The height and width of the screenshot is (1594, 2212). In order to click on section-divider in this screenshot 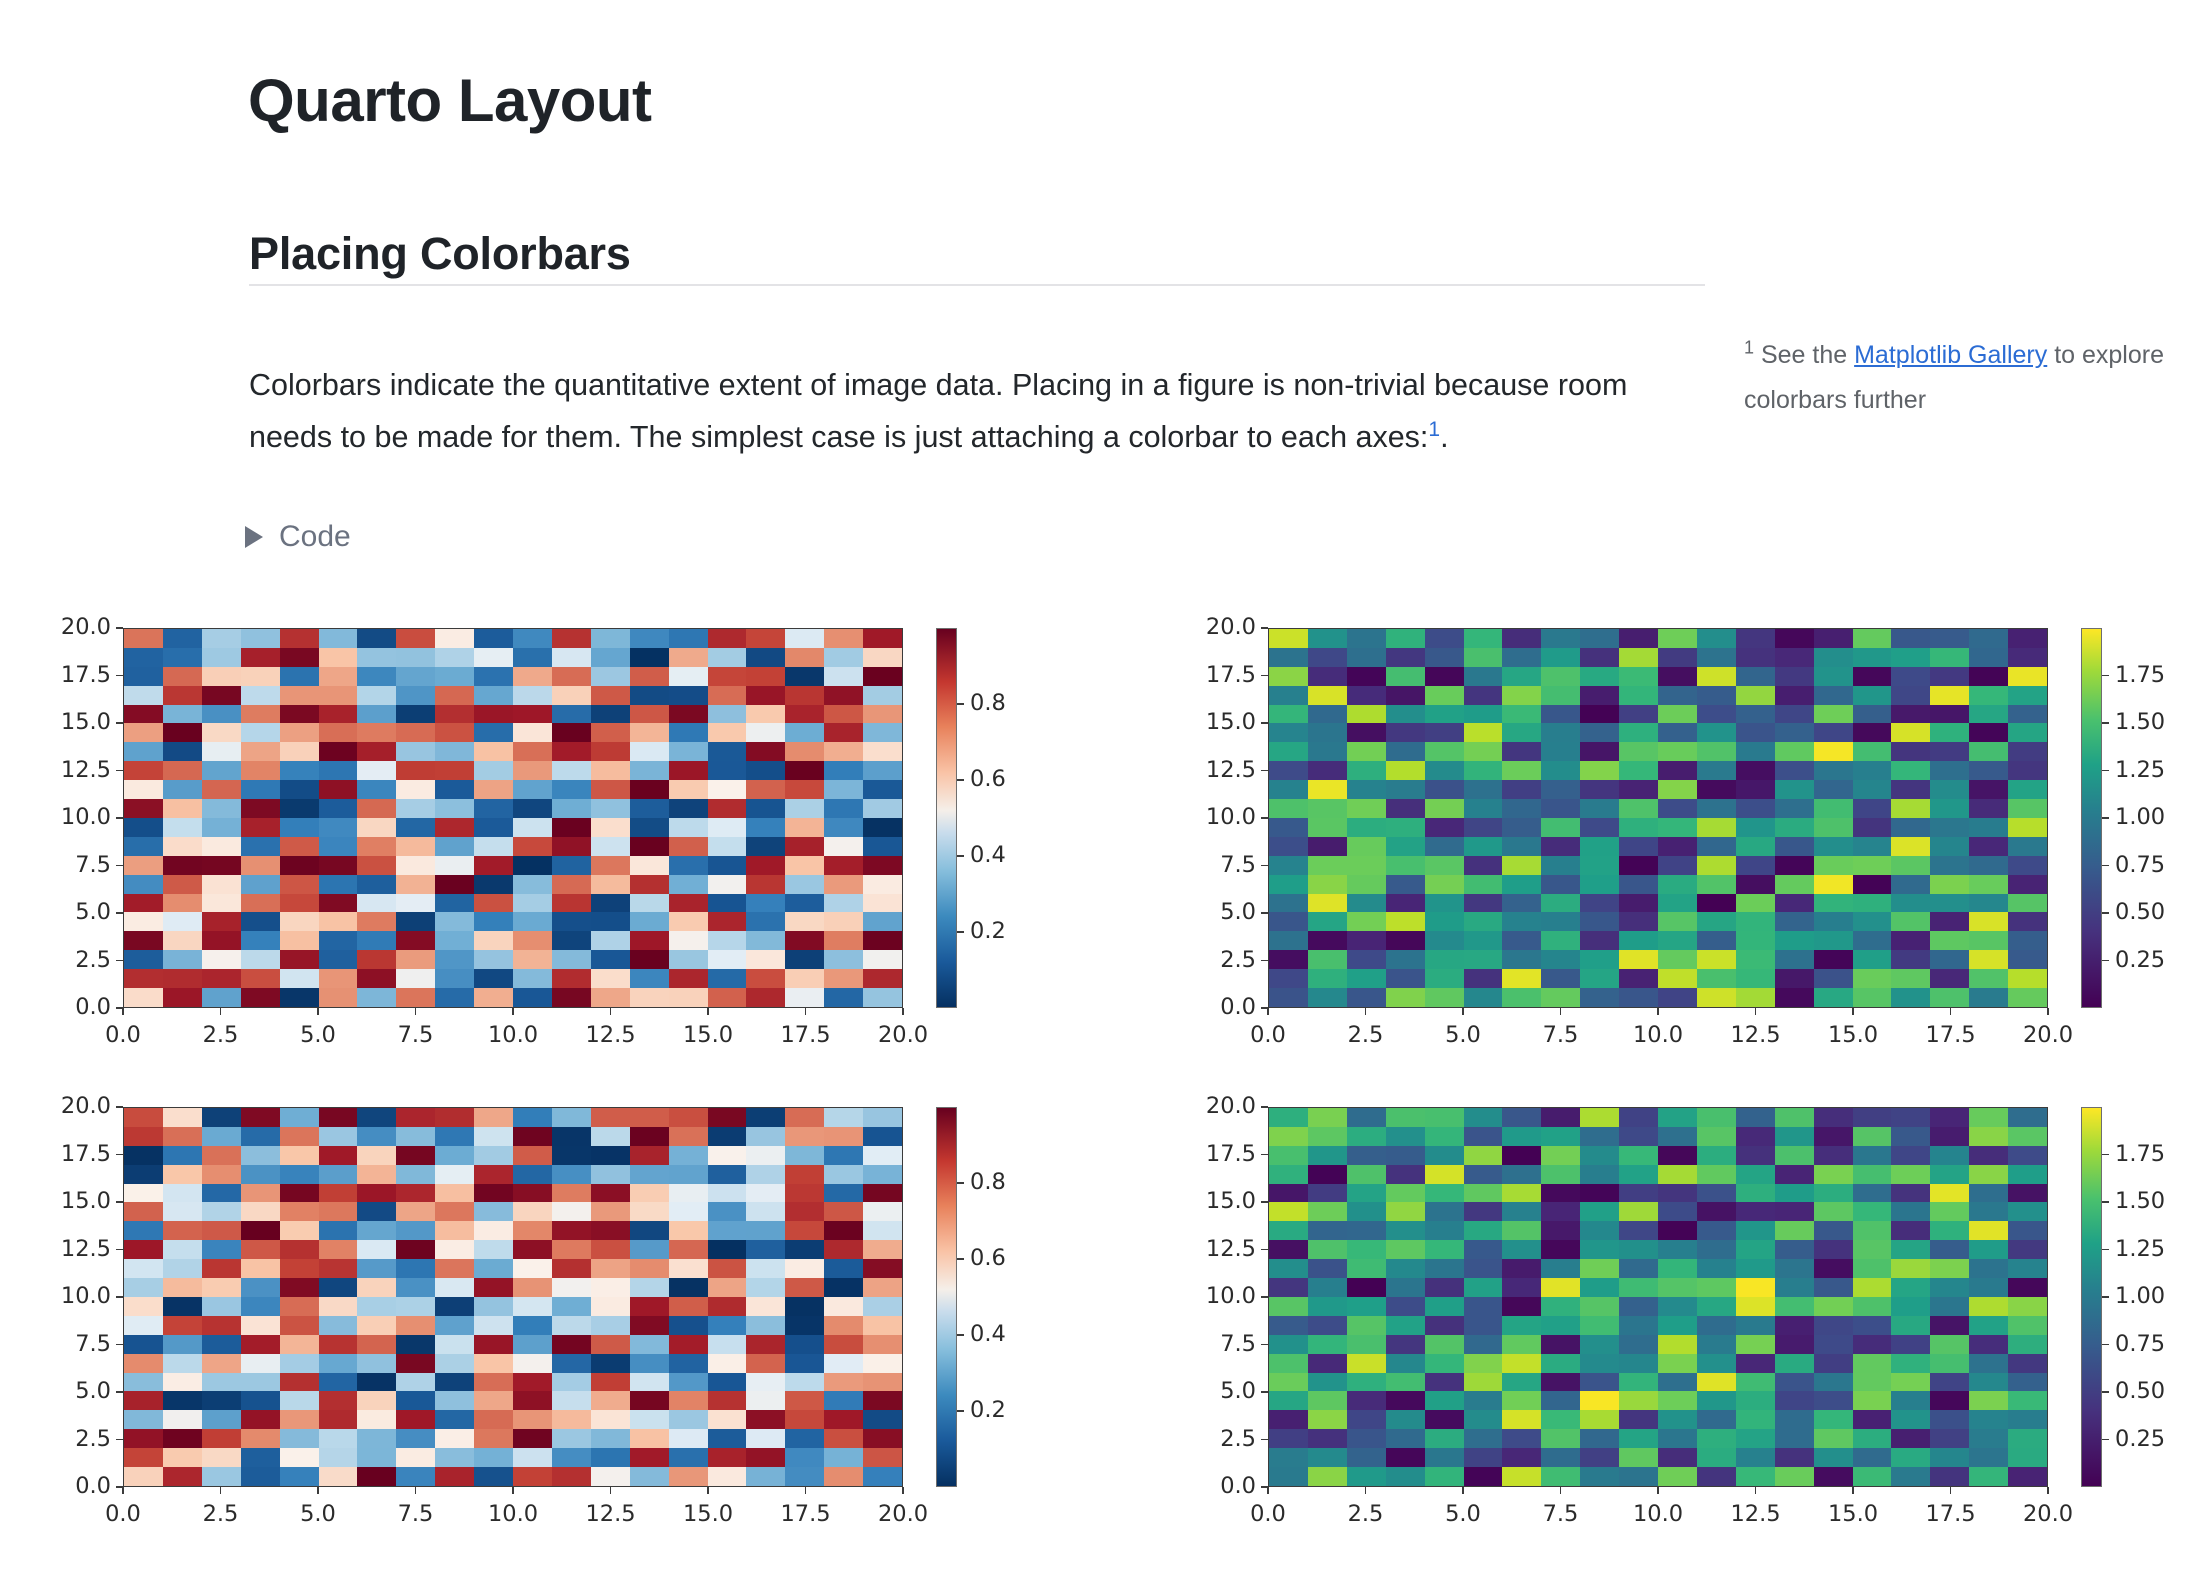, I will do `click(977, 285)`.